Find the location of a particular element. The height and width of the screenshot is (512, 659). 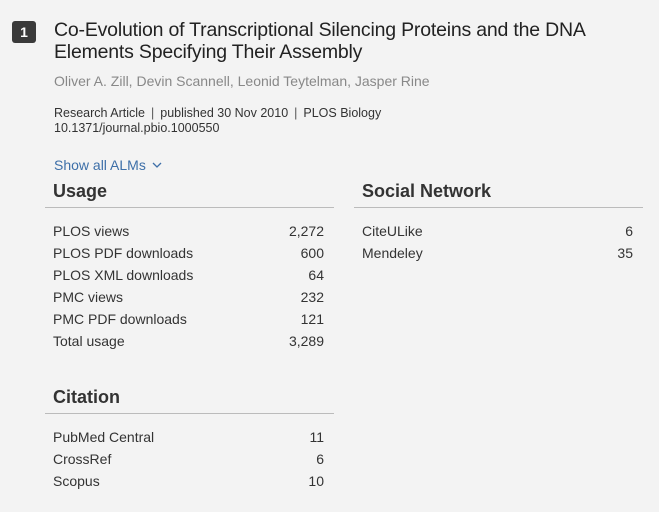

social-network-section: Social Network CiteULike 6 Mendeley 35 is located at coordinates (498, 222).